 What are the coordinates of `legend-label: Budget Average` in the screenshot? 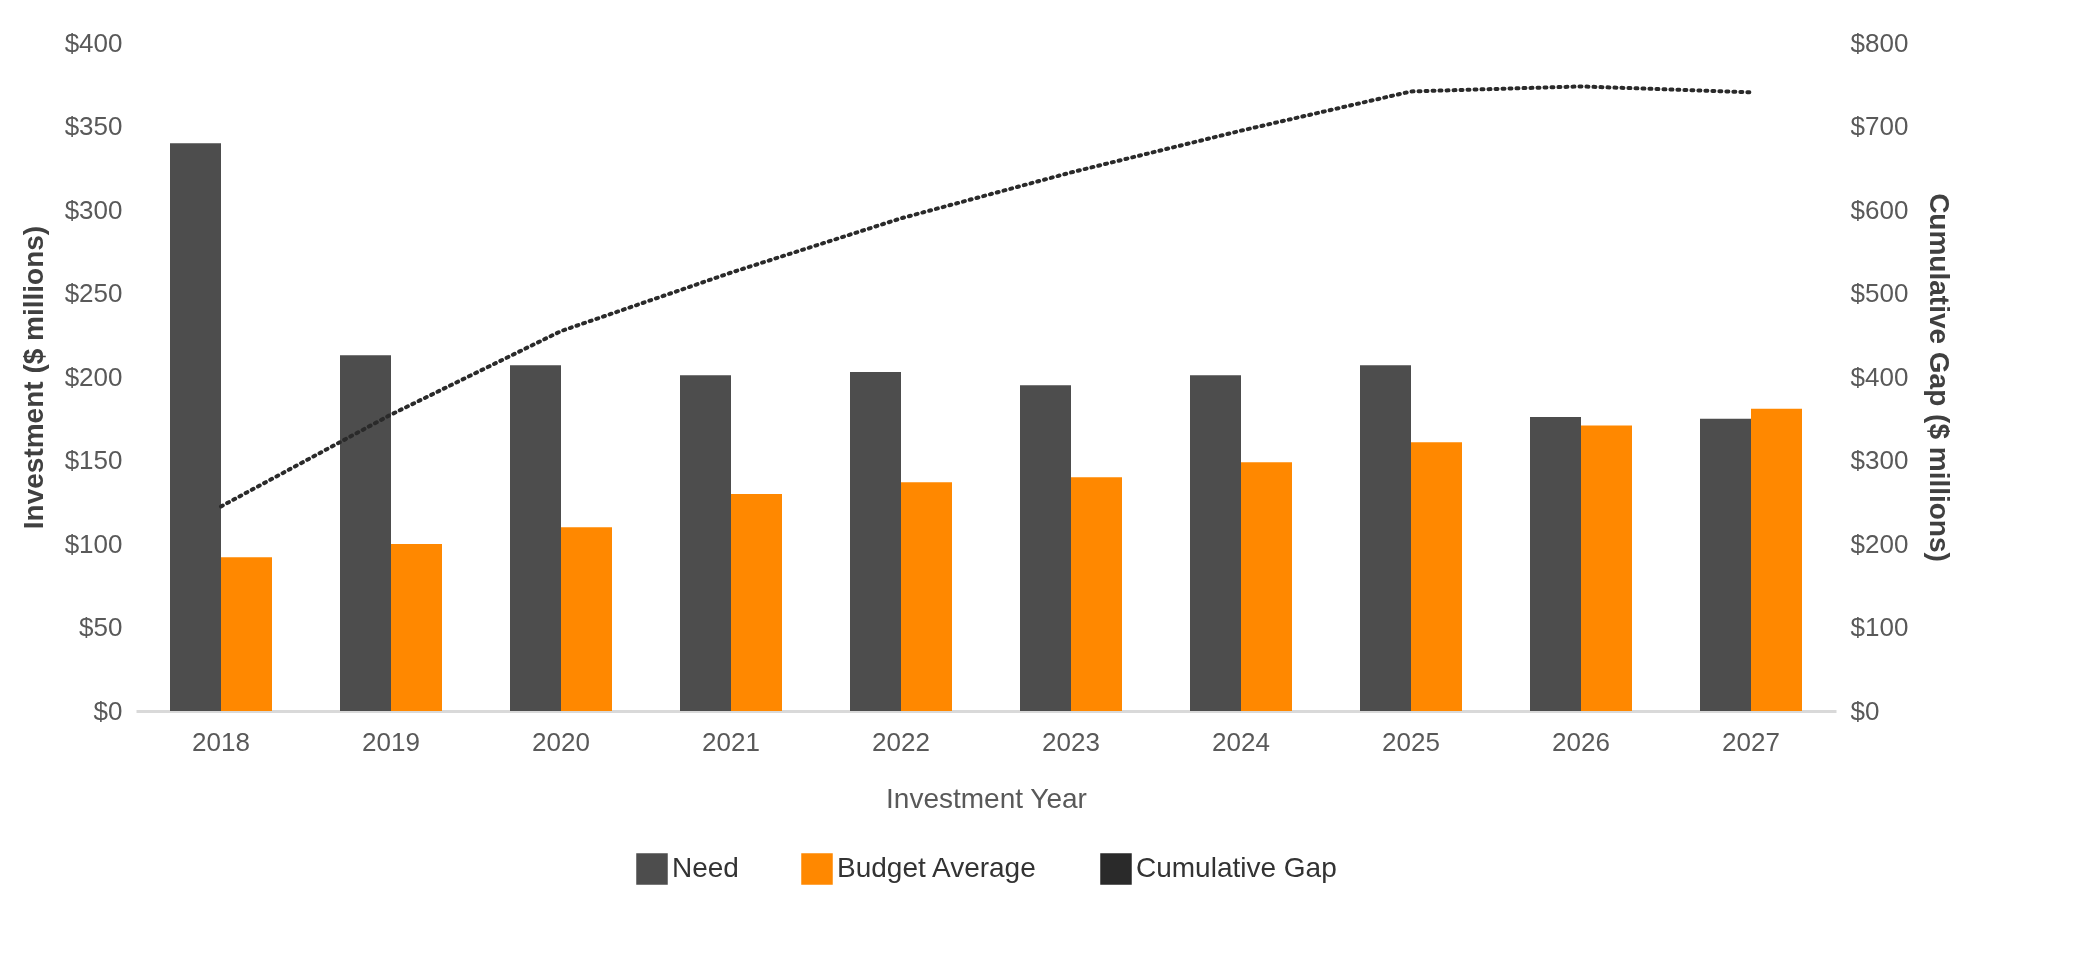 It's located at (936, 867).